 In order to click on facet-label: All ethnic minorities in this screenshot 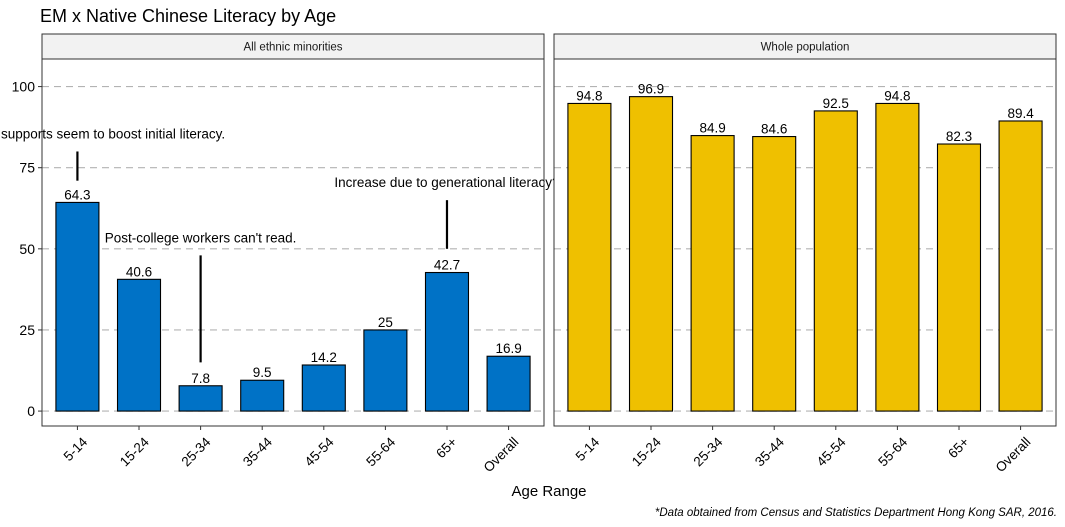, I will do `click(292, 48)`.